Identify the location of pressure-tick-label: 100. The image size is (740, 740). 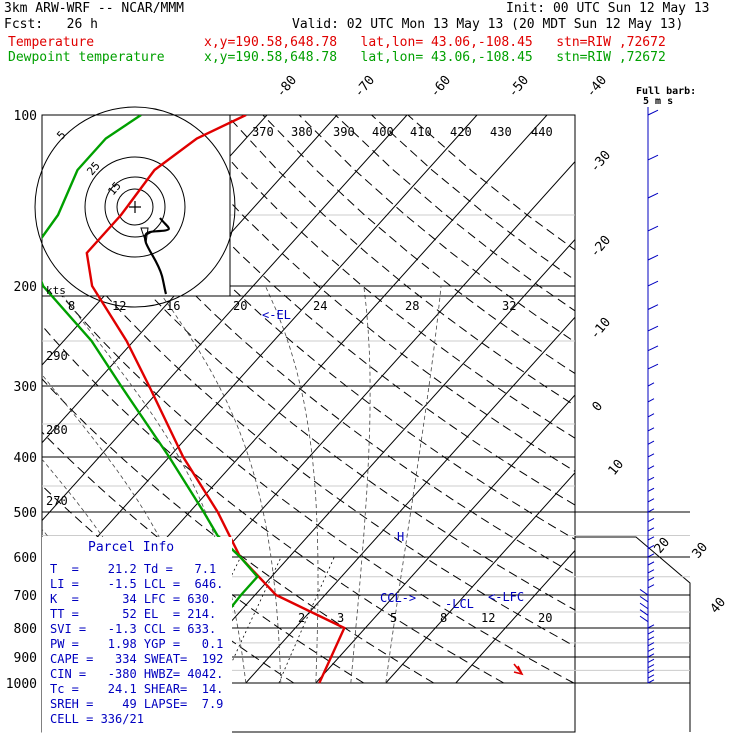
(25, 116).